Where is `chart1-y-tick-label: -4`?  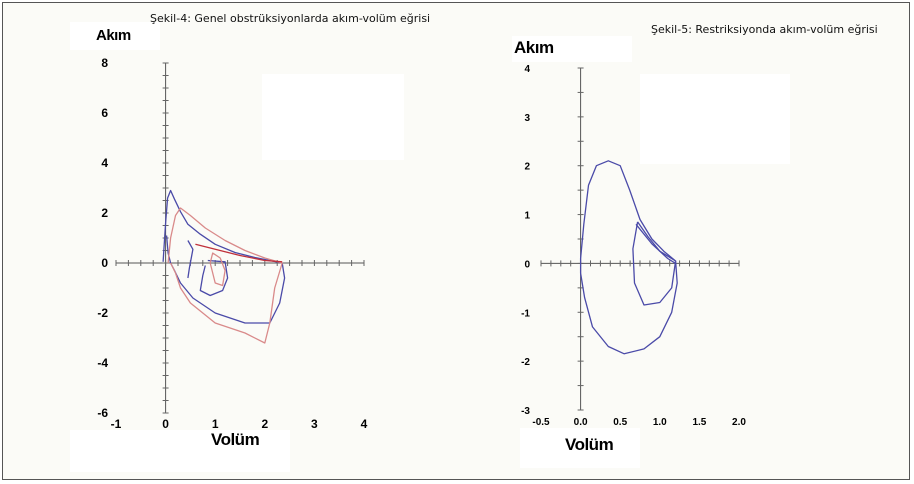
chart1-y-tick-label: -4 is located at coordinates (102, 363).